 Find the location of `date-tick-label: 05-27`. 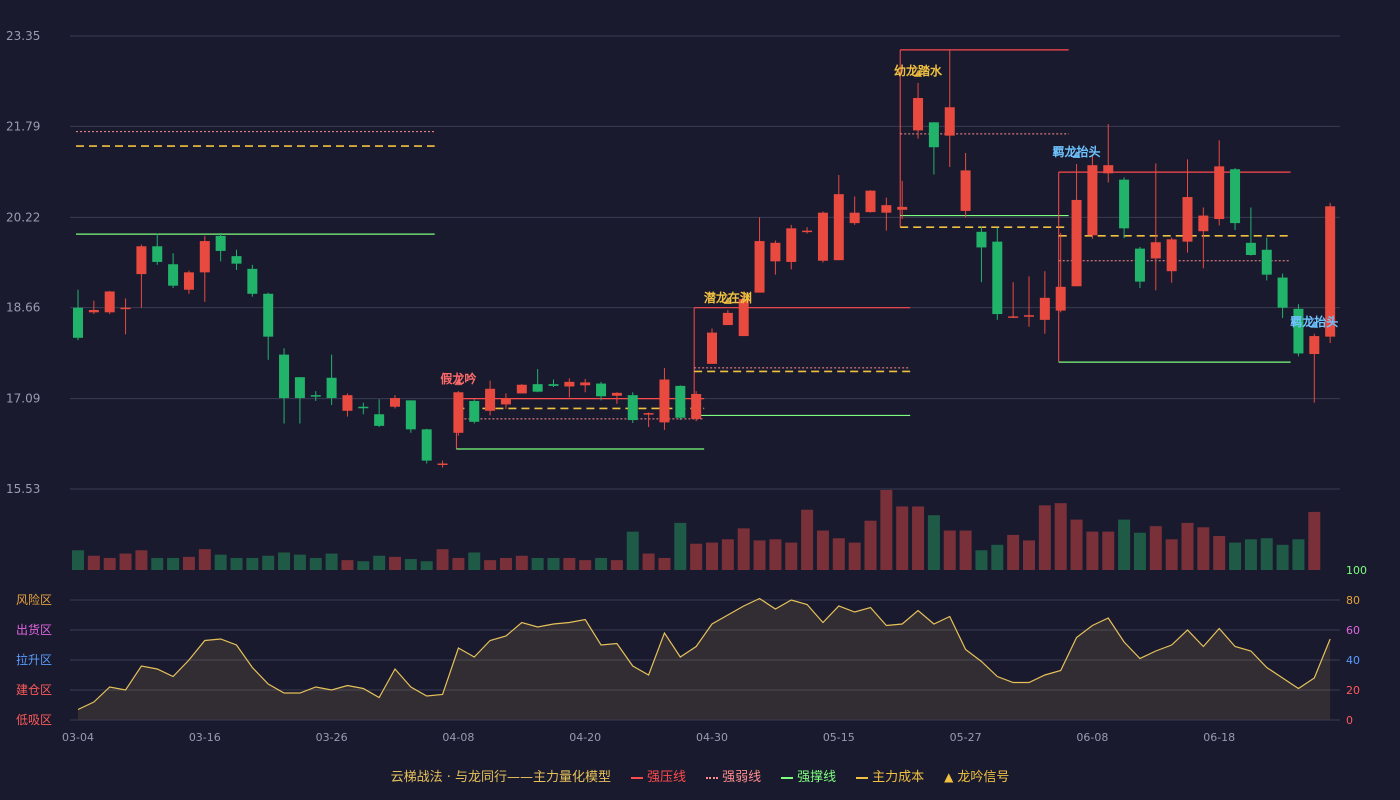

date-tick-label: 05-27 is located at coordinates (966, 737).